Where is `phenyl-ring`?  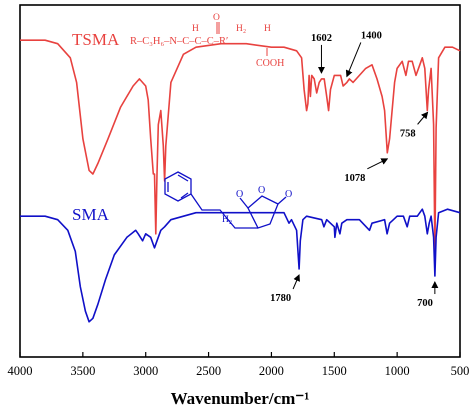
phenyl-ring is located at coordinates (178, 186).